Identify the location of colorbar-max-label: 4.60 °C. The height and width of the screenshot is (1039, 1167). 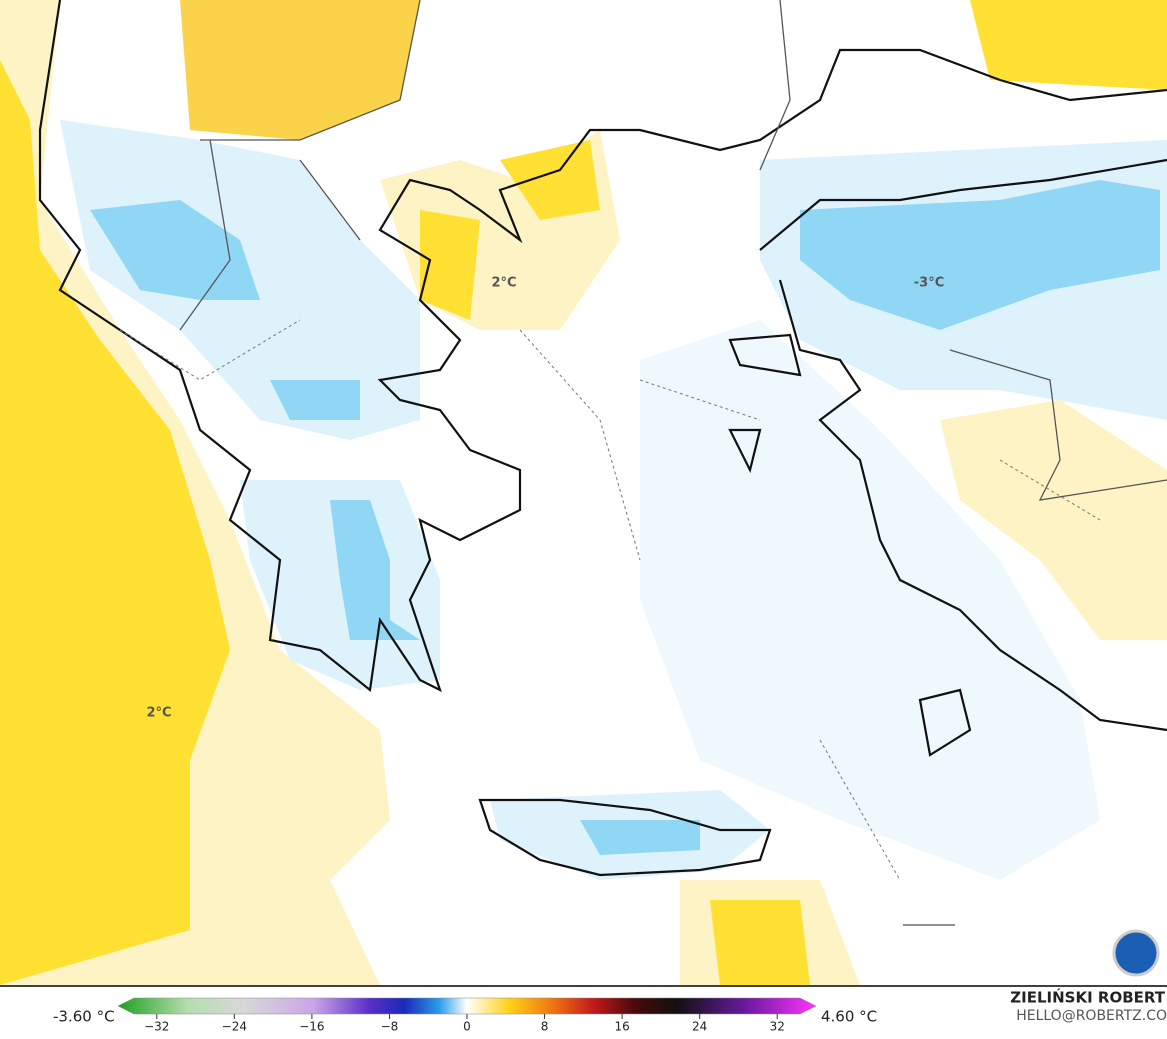
(849, 1017).